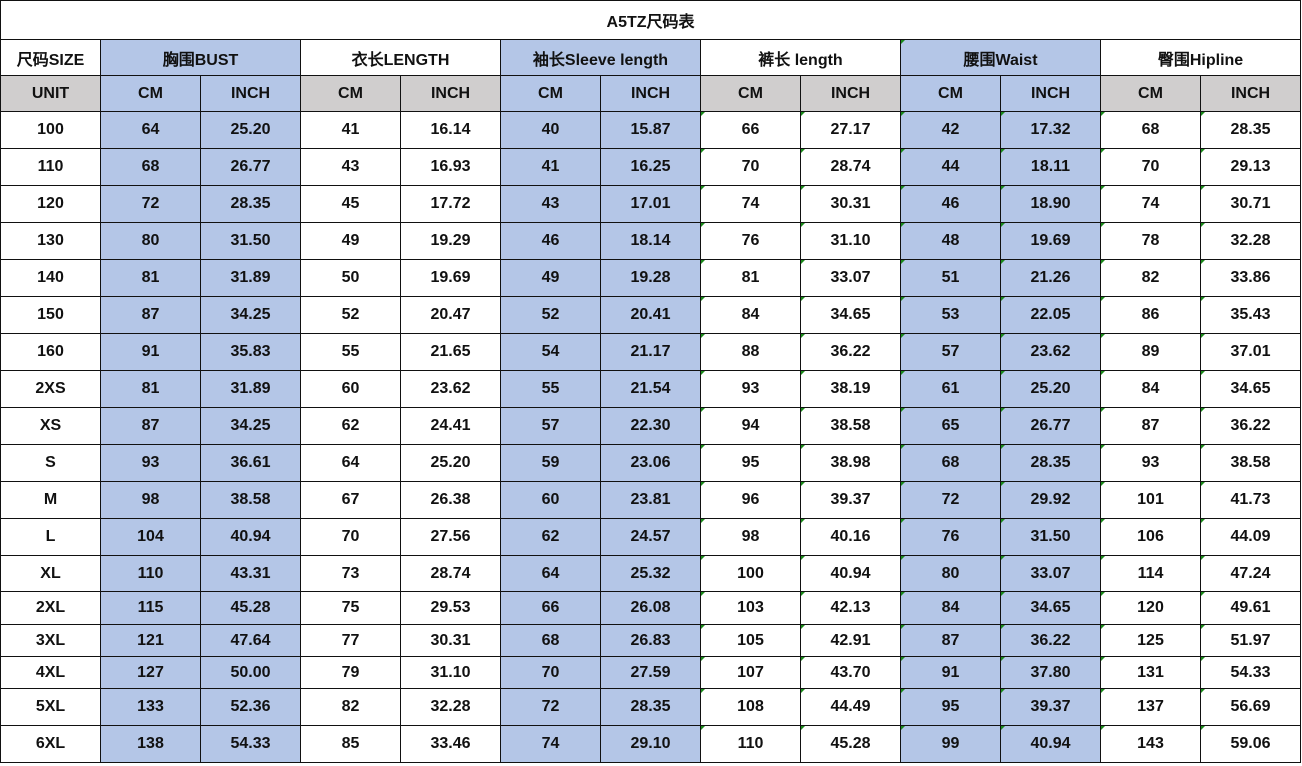 Image resolution: width=1302 pixels, height=766 pixels. I want to click on sleeve-inch-cell: 28.35, so click(650, 707).